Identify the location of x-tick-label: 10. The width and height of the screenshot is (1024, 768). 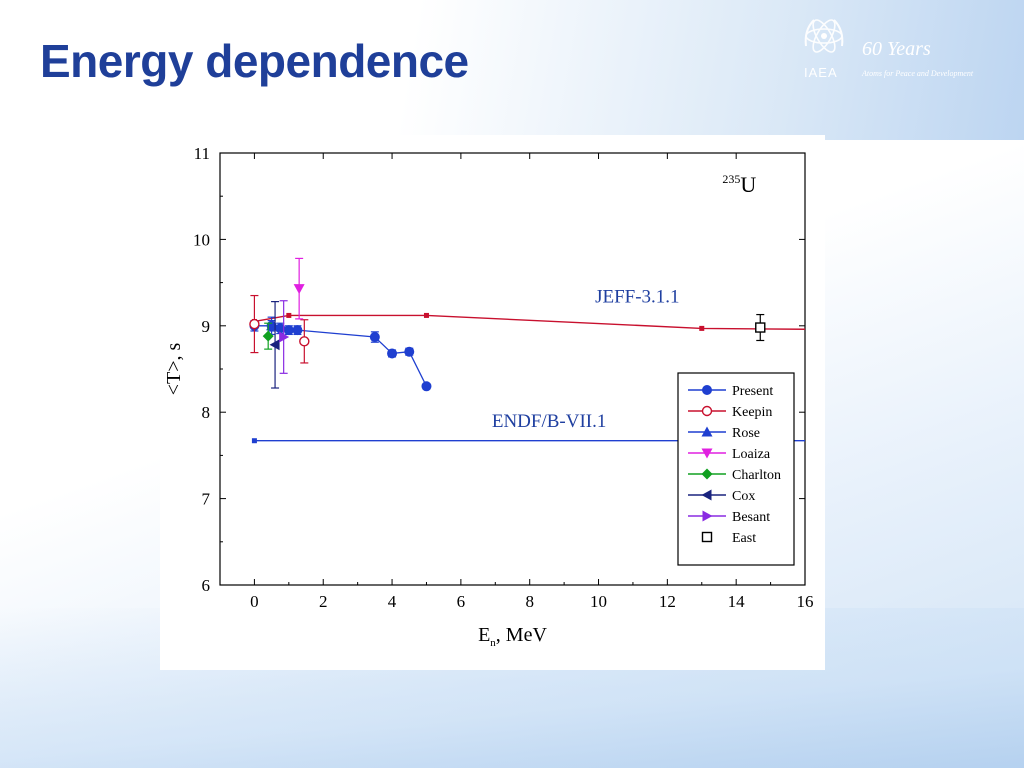
(598, 601).